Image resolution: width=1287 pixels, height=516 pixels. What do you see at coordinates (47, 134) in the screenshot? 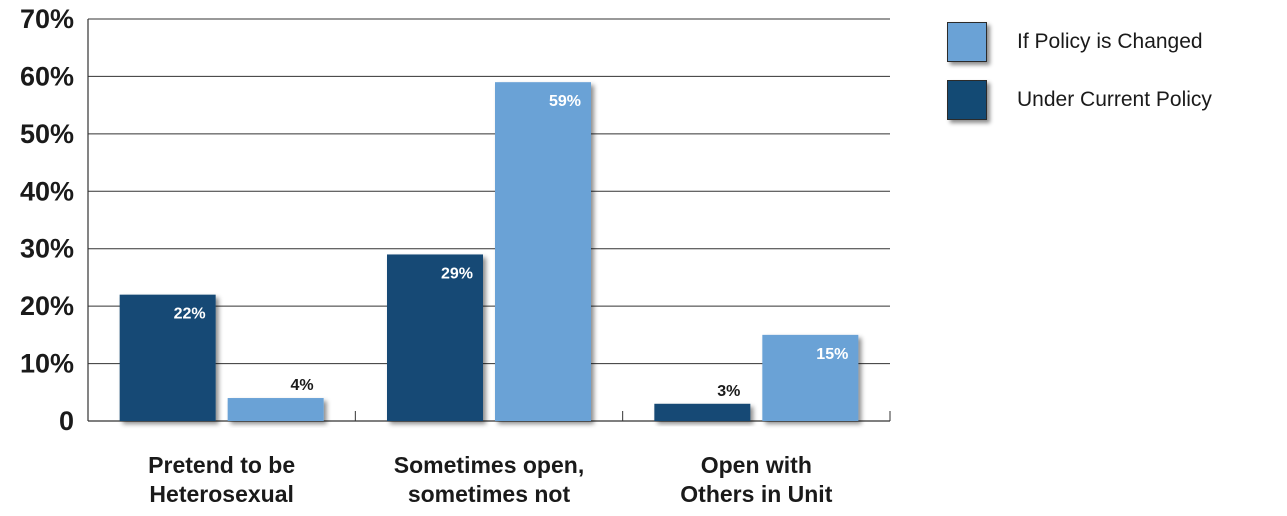
I see `y-tick-label-50: 50%` at bounding box center [47, 134].